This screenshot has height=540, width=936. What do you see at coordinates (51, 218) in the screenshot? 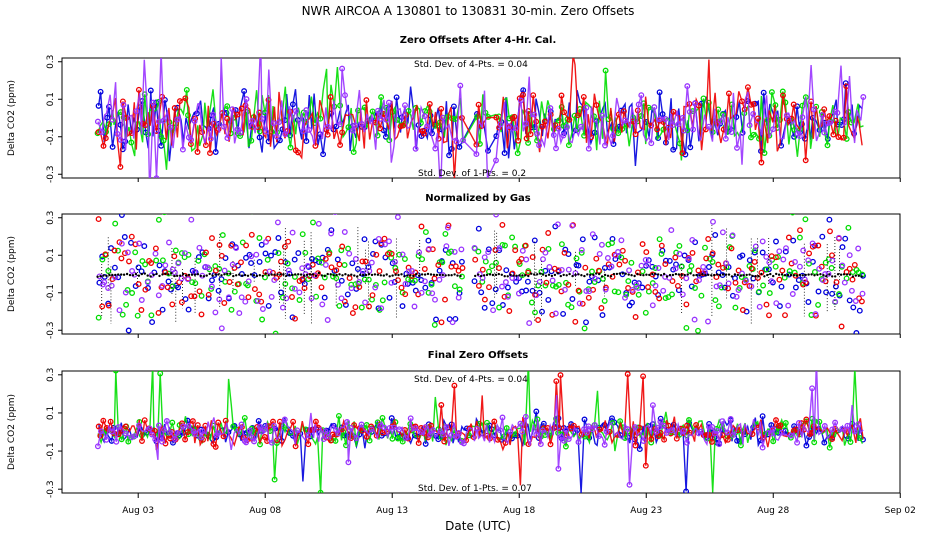
I see `y-tick-label: 0.3` at bounding box center [51, 218].